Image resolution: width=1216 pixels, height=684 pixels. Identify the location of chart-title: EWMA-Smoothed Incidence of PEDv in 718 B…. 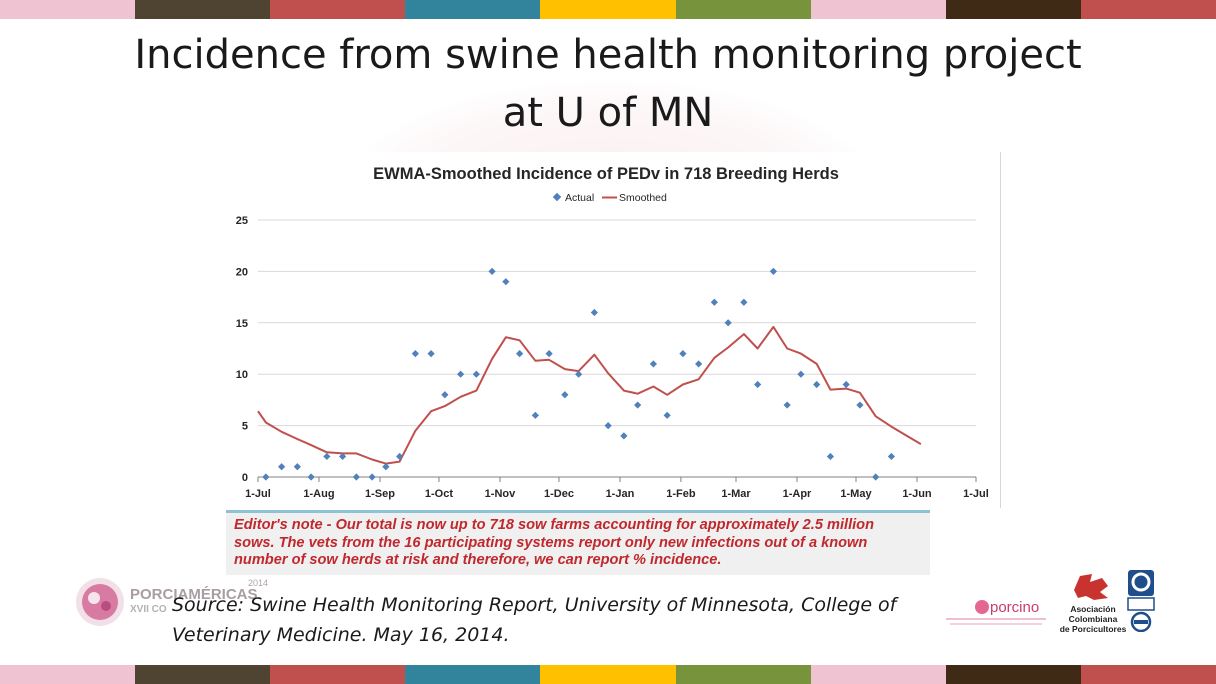
(606, 174).